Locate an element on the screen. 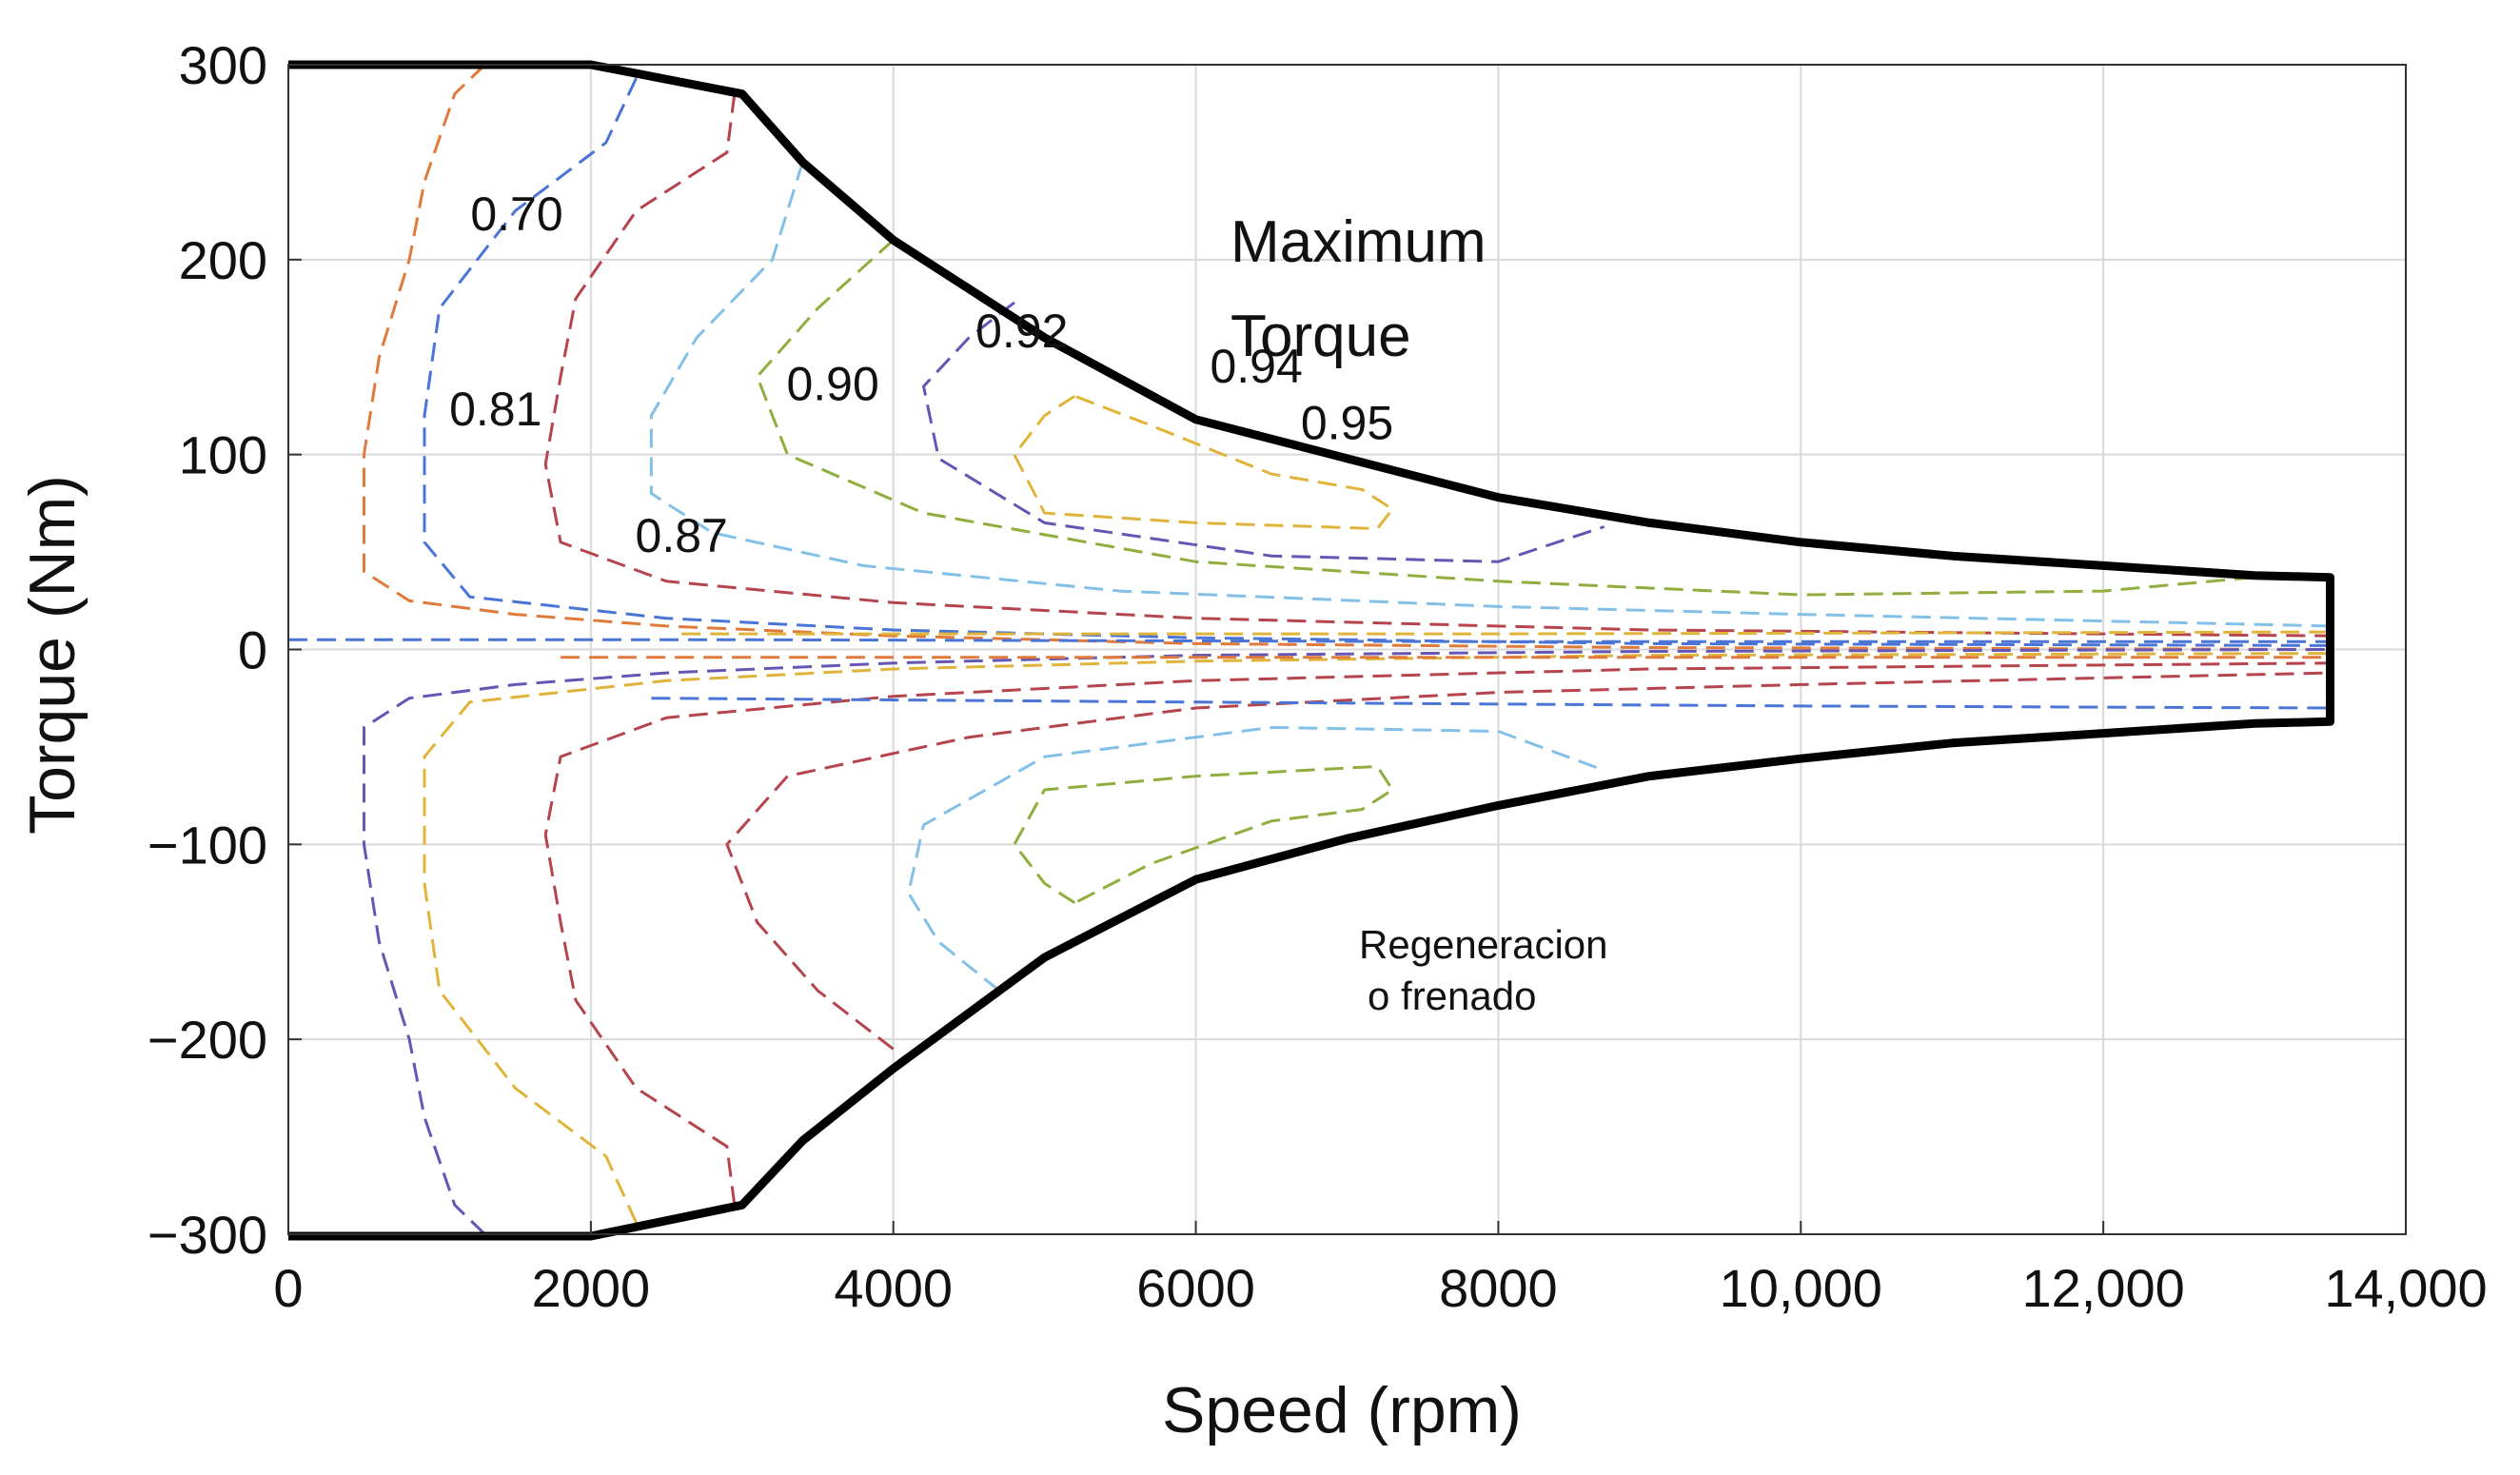 The image size is (2520, 1475). contour-label-0.87: 0.87 is located at coordinates (682, 536).